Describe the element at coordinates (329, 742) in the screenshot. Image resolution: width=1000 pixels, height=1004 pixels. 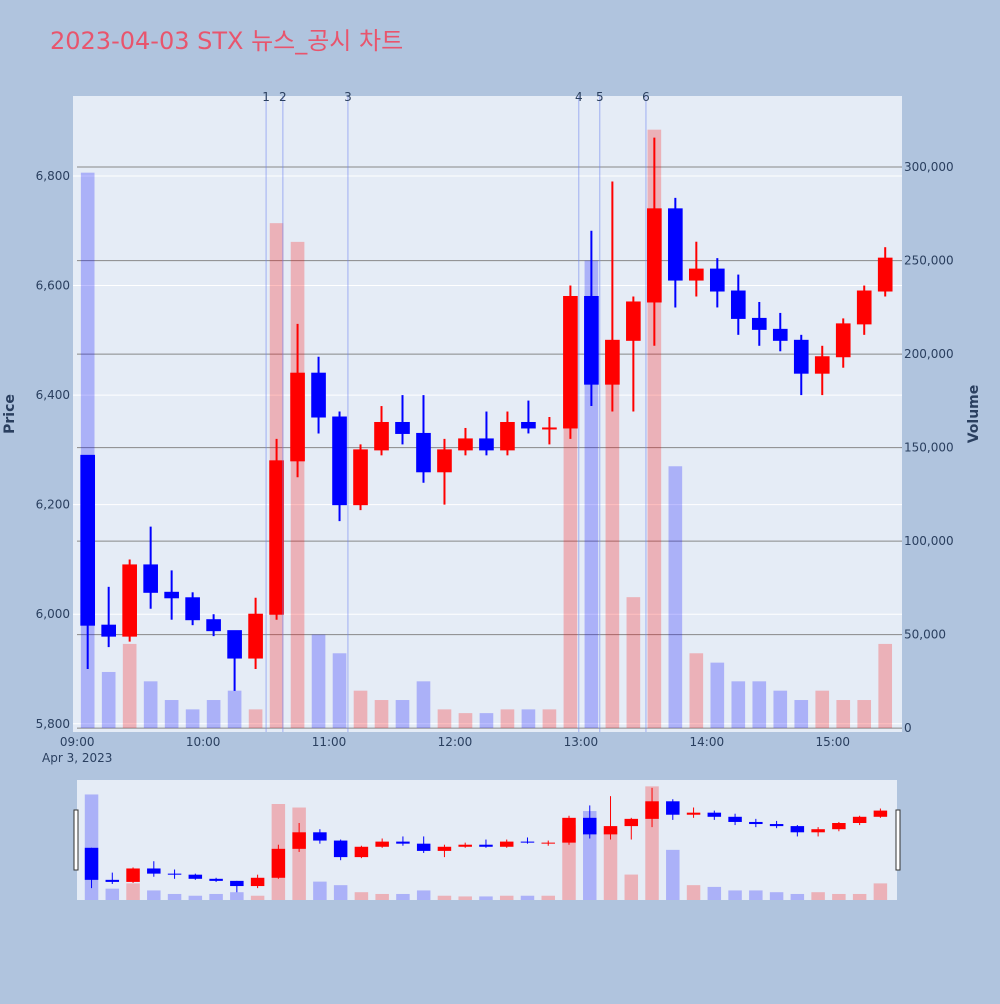
I see `x-tick-label: 11:00` at that location.